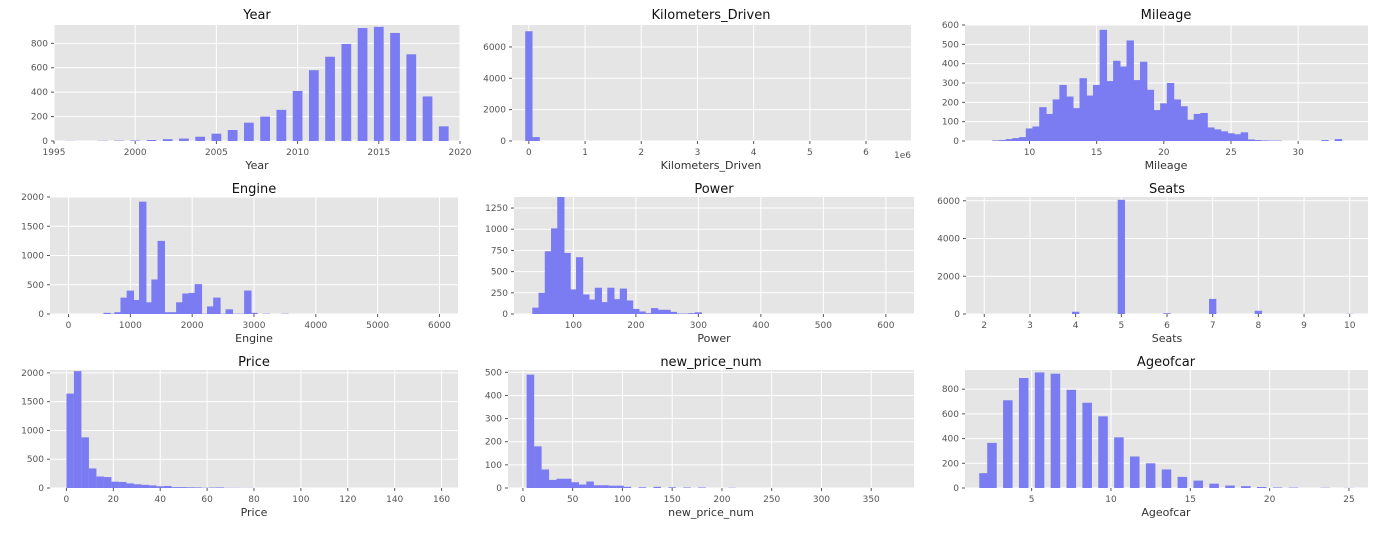 The height and width of the screenshot is (534, 1396). Describe the element at coordinates (347, 500) in the screenshot. I see `x-tick-label: 120` at that location.